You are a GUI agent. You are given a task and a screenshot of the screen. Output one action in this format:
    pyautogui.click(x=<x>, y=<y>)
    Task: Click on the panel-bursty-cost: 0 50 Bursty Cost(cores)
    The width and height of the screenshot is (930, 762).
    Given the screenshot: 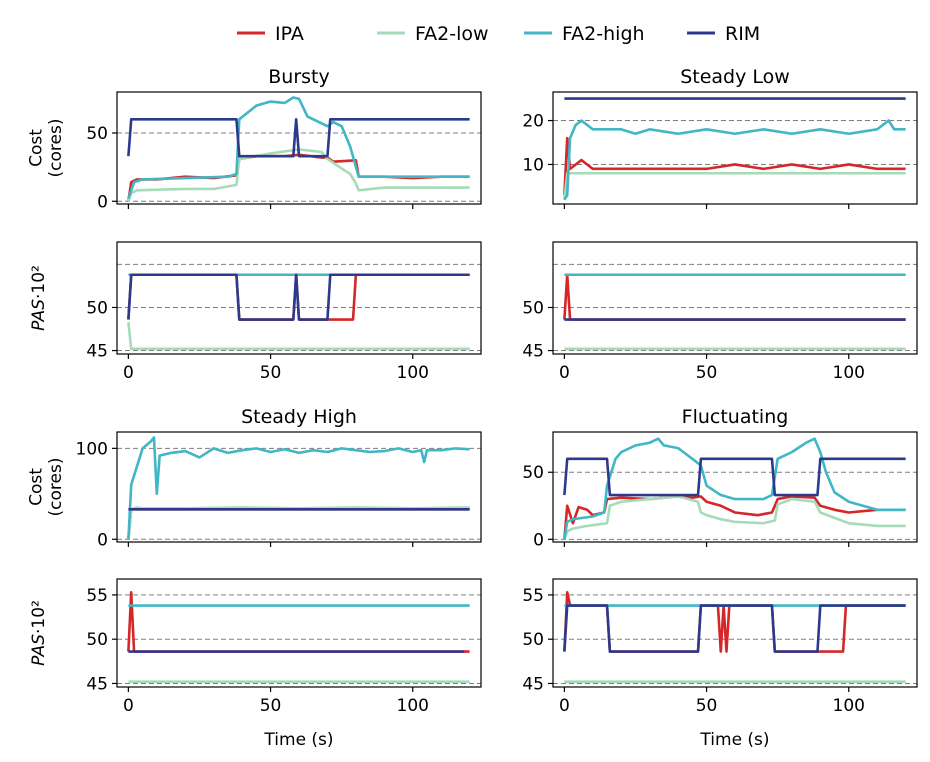 What is the action you would take?
    pyautogui.click(x=254, y=139)
    